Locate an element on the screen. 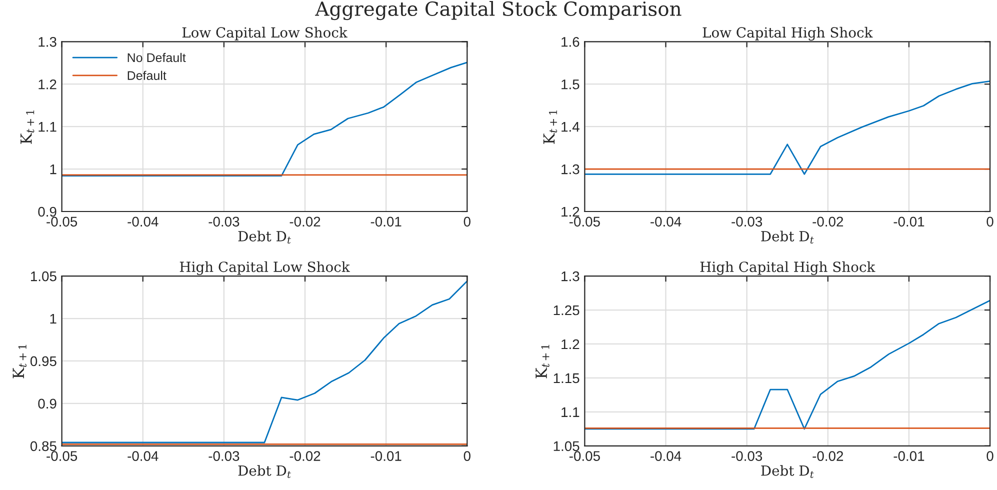 The width and height of the screenshot is (997, 490). text: Aggregate Capital Stock Comparison is located at coordinates (498, 10).